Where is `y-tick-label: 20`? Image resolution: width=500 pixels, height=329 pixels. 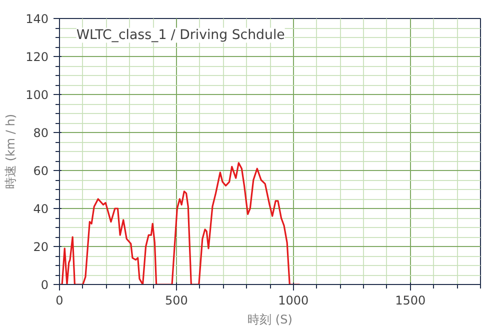 y-tick-label: 20 is located at coordinates (41, 247).